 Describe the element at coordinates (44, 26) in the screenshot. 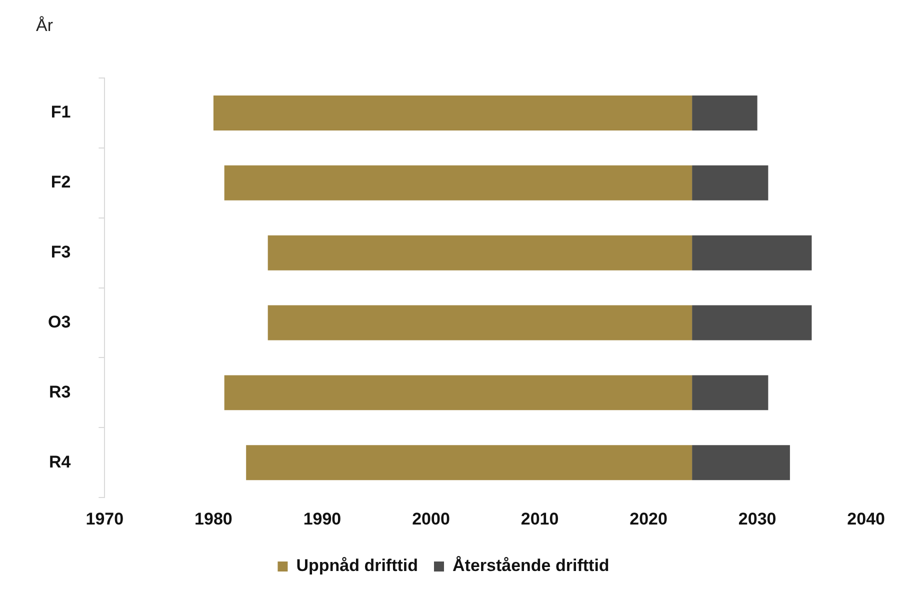

I see `y-axis-title: År` at that location.